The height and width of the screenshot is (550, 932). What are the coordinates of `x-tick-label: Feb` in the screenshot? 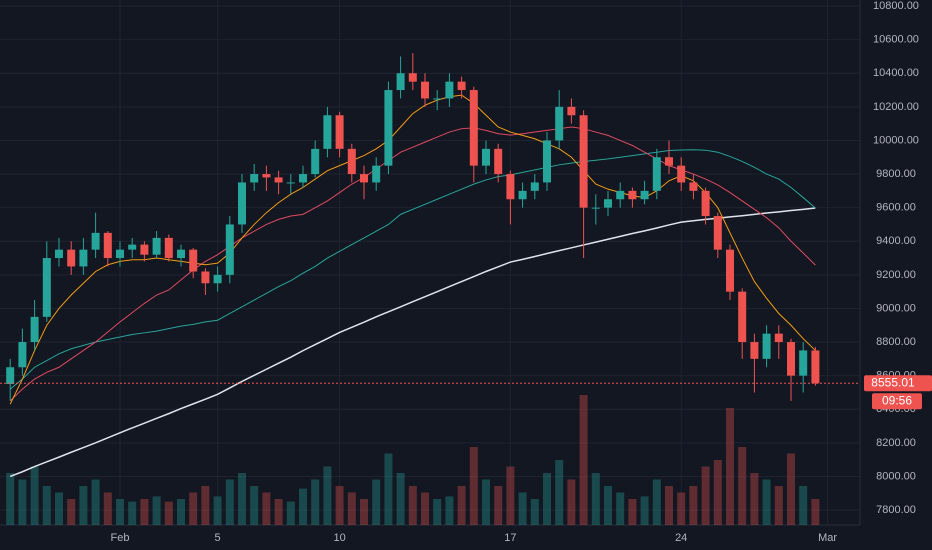 It's located at (120, 538).